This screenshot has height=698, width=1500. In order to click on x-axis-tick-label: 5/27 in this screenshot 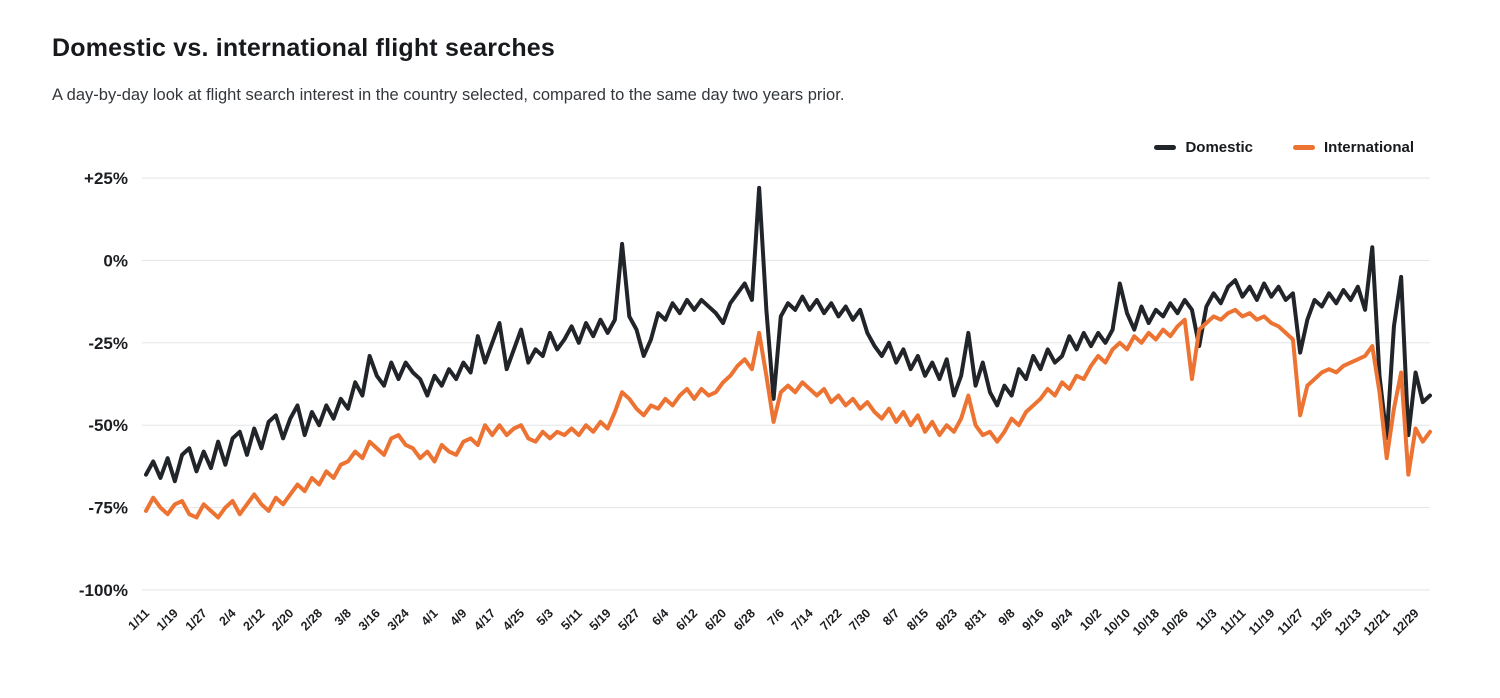, I will do `click(629, 619)`.